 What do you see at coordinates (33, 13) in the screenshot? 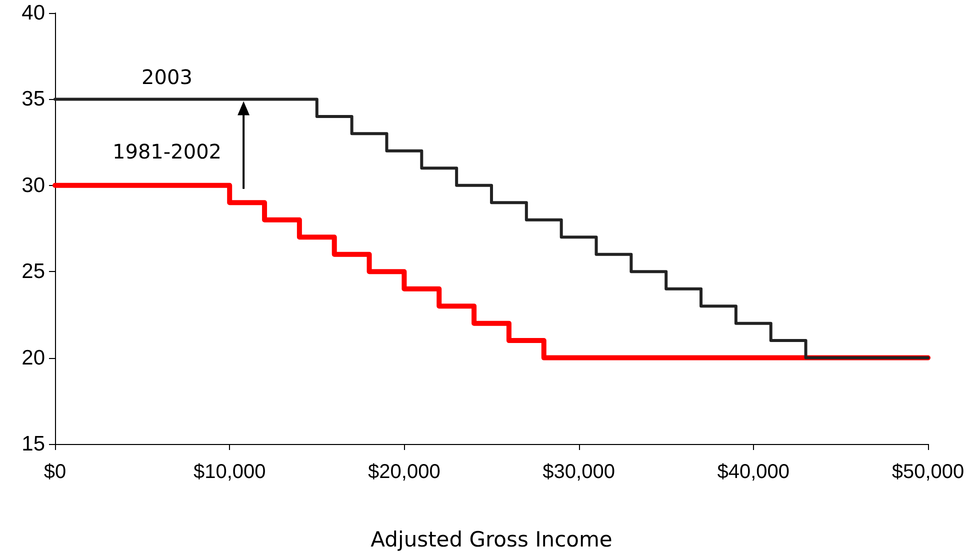
I see `y-tick-label: 40` at bounding box center [33, 13].